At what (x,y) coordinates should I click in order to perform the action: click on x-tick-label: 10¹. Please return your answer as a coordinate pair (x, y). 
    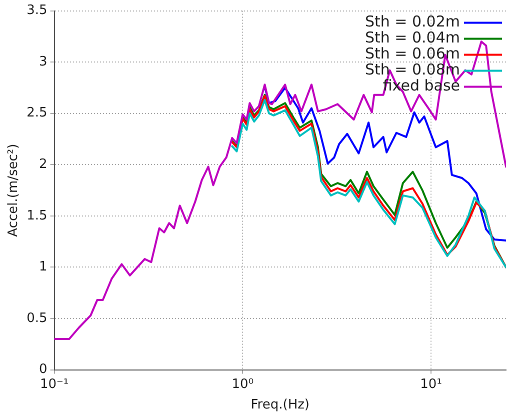
    Looking at the image, I should click on (431, 384).